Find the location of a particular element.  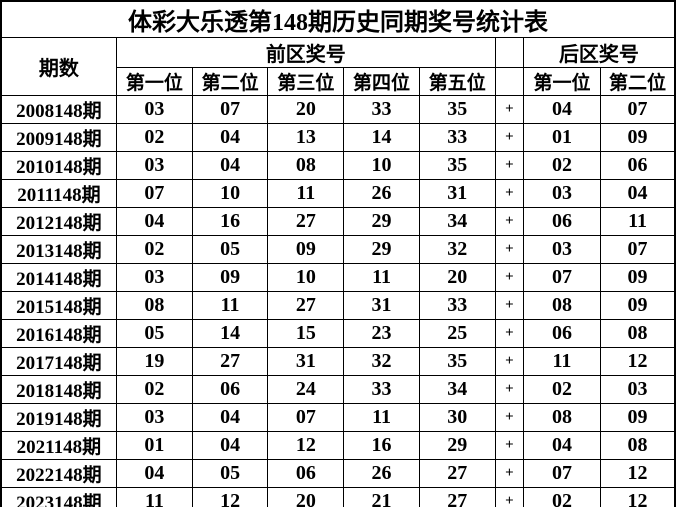

col-header-front-pos-3: 第三位 is located at coordinates (306, 81).